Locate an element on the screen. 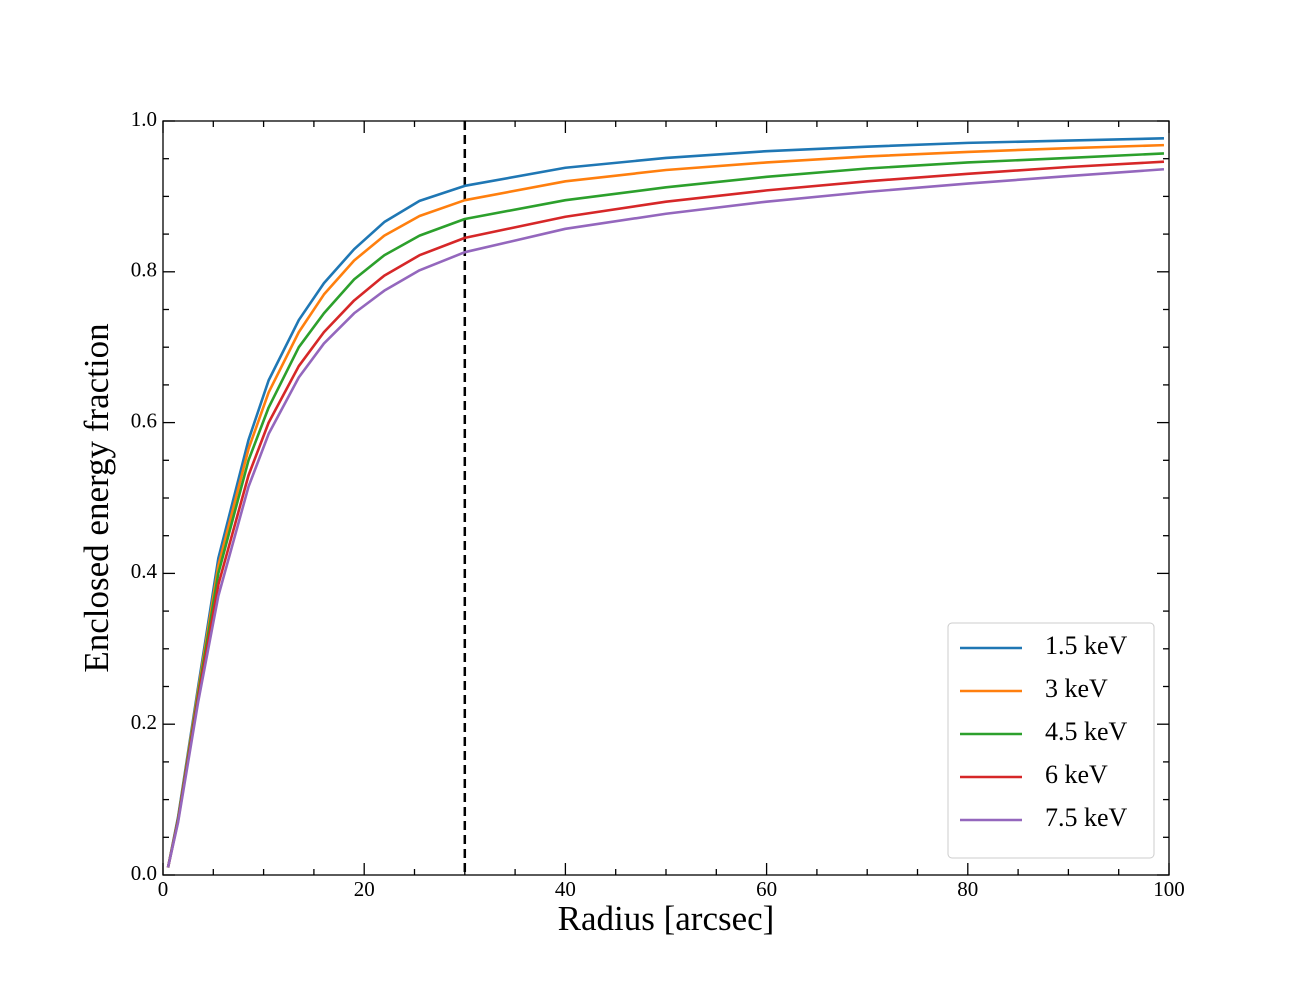 The height and width of the screenshot is (1000, 1300). y-axis-label: Enclosed energy fraction is located at coordinates (96, 497).